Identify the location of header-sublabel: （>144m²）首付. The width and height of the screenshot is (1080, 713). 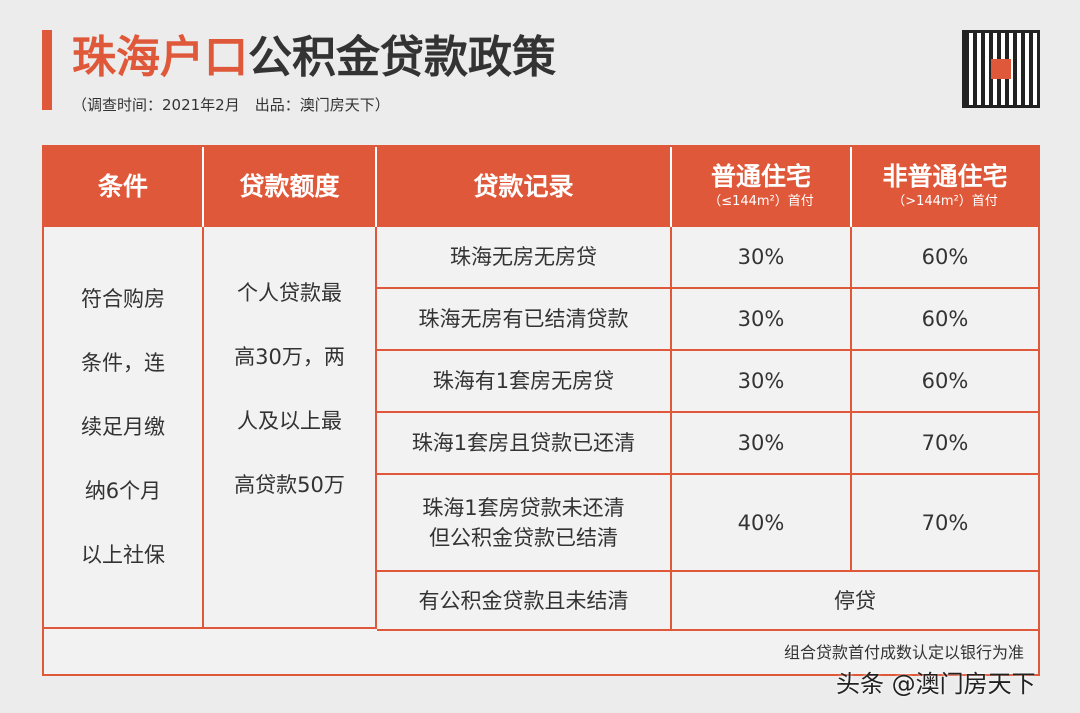
(945, 201).